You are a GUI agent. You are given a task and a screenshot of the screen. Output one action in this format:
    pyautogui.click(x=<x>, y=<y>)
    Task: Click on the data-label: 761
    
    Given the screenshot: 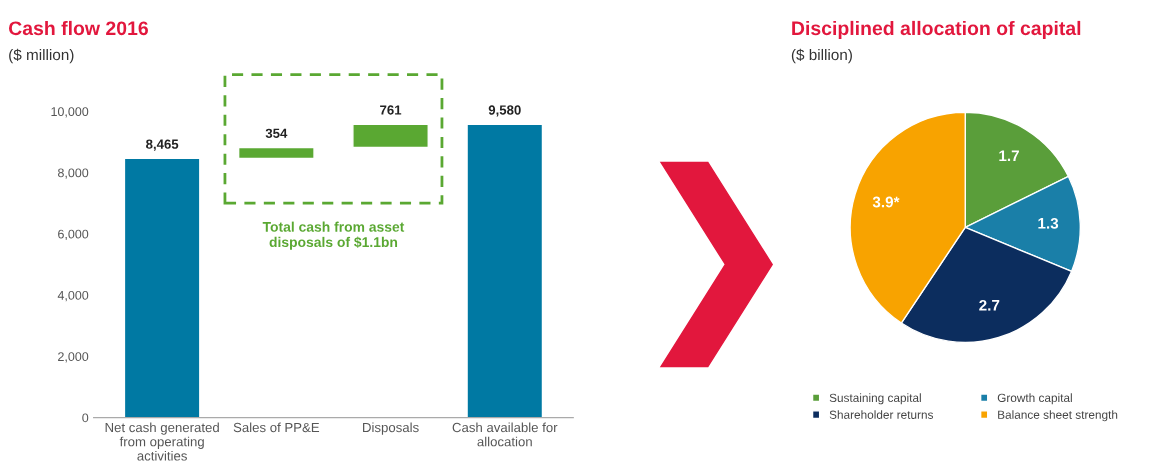 What is the action you would take?
    pyautogui.click(x=391, y=110)
    